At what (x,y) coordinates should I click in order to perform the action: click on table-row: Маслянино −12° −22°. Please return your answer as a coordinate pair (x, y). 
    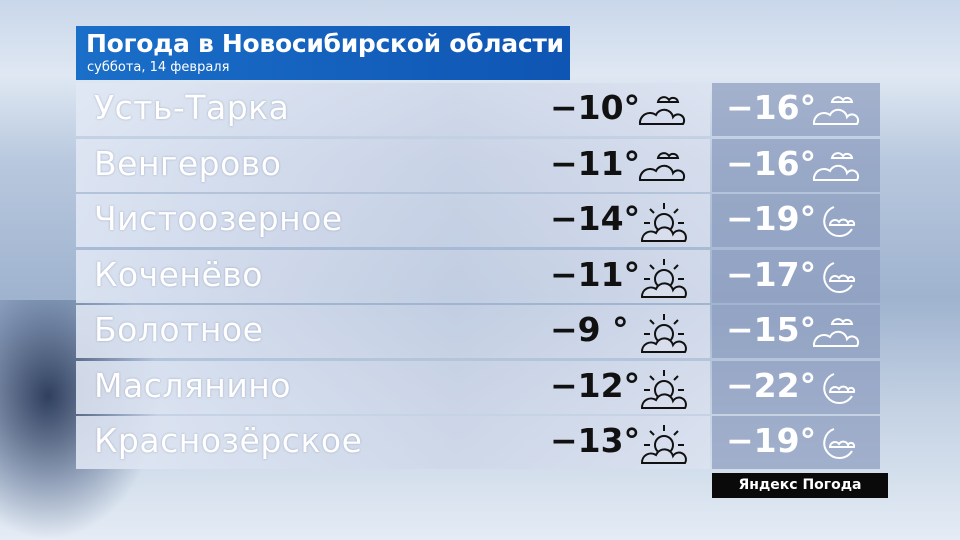
    Looking at the image, I should click on (478, 388).